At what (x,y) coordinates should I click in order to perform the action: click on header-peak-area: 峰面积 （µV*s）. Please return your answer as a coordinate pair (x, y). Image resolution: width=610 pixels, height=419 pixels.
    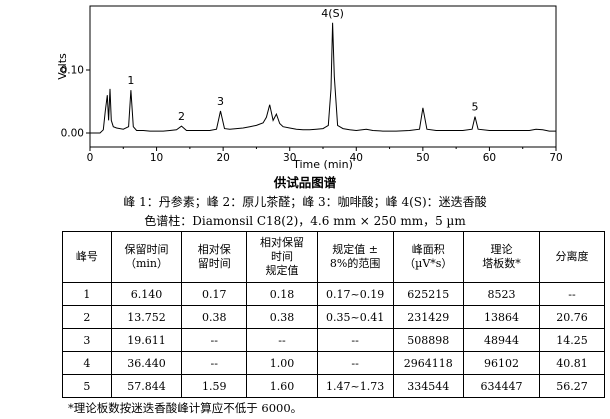
    Looking at the image, I should click on (428, 257).